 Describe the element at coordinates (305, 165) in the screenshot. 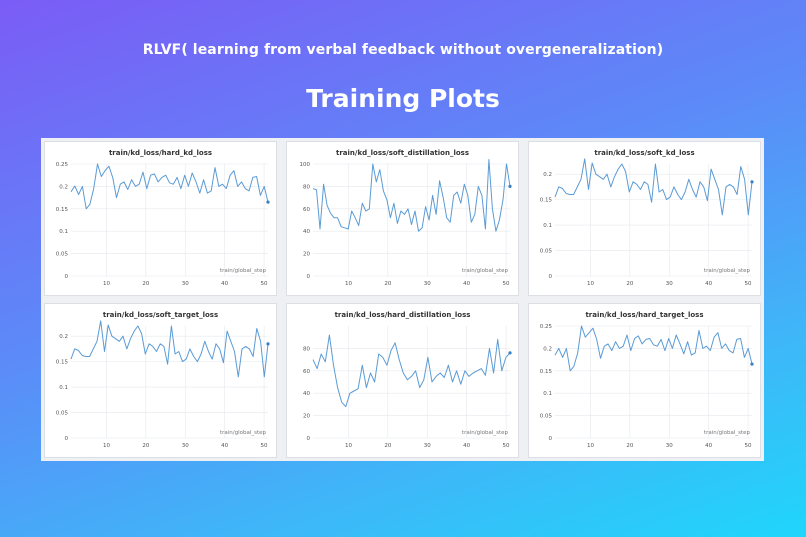

I see `y-tick-label: 100` at that location.